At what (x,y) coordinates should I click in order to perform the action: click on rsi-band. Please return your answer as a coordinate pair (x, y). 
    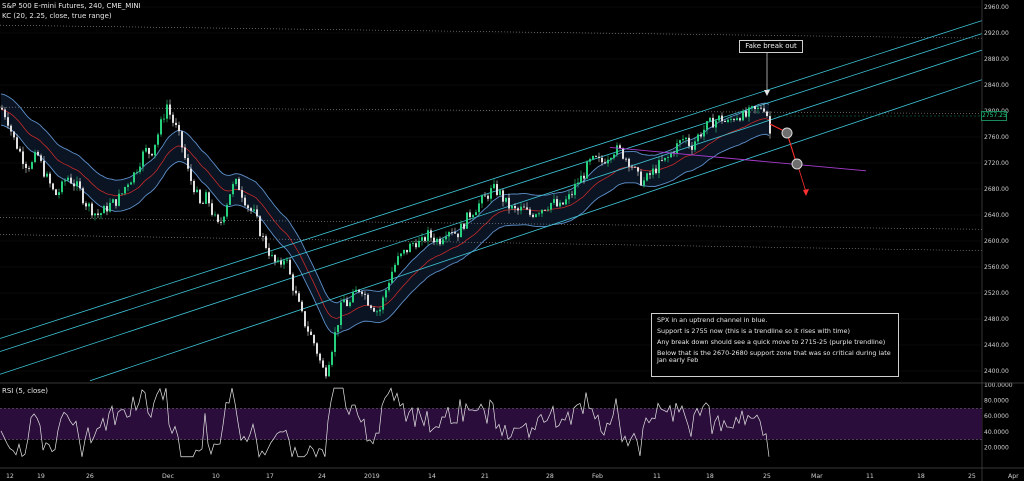
    Looking at the image, I should click on (491, 424).